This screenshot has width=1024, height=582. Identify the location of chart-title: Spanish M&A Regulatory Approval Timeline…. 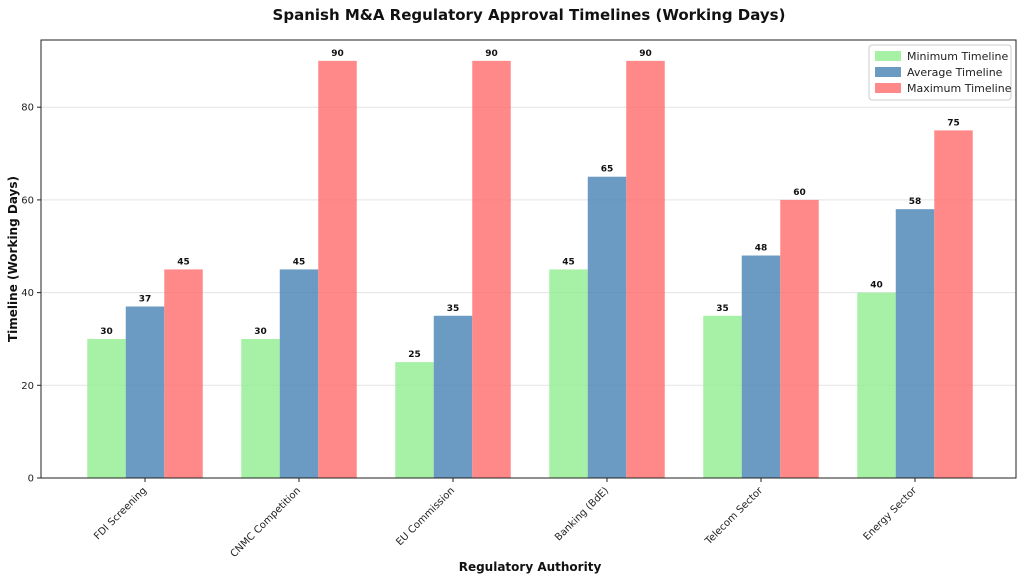
(529, 15).